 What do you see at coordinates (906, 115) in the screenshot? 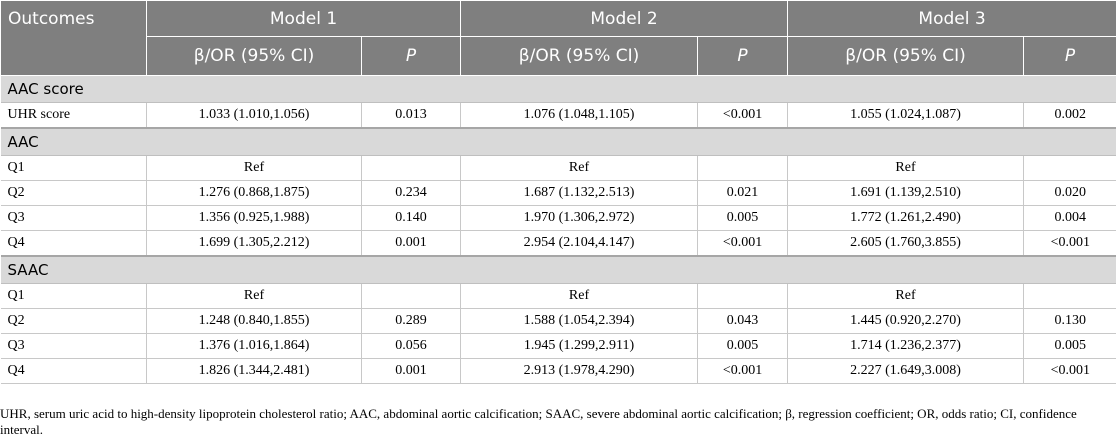
I see `ci-cell: 1.055 (1.024,1.087)` at bounding box center [906, 115].